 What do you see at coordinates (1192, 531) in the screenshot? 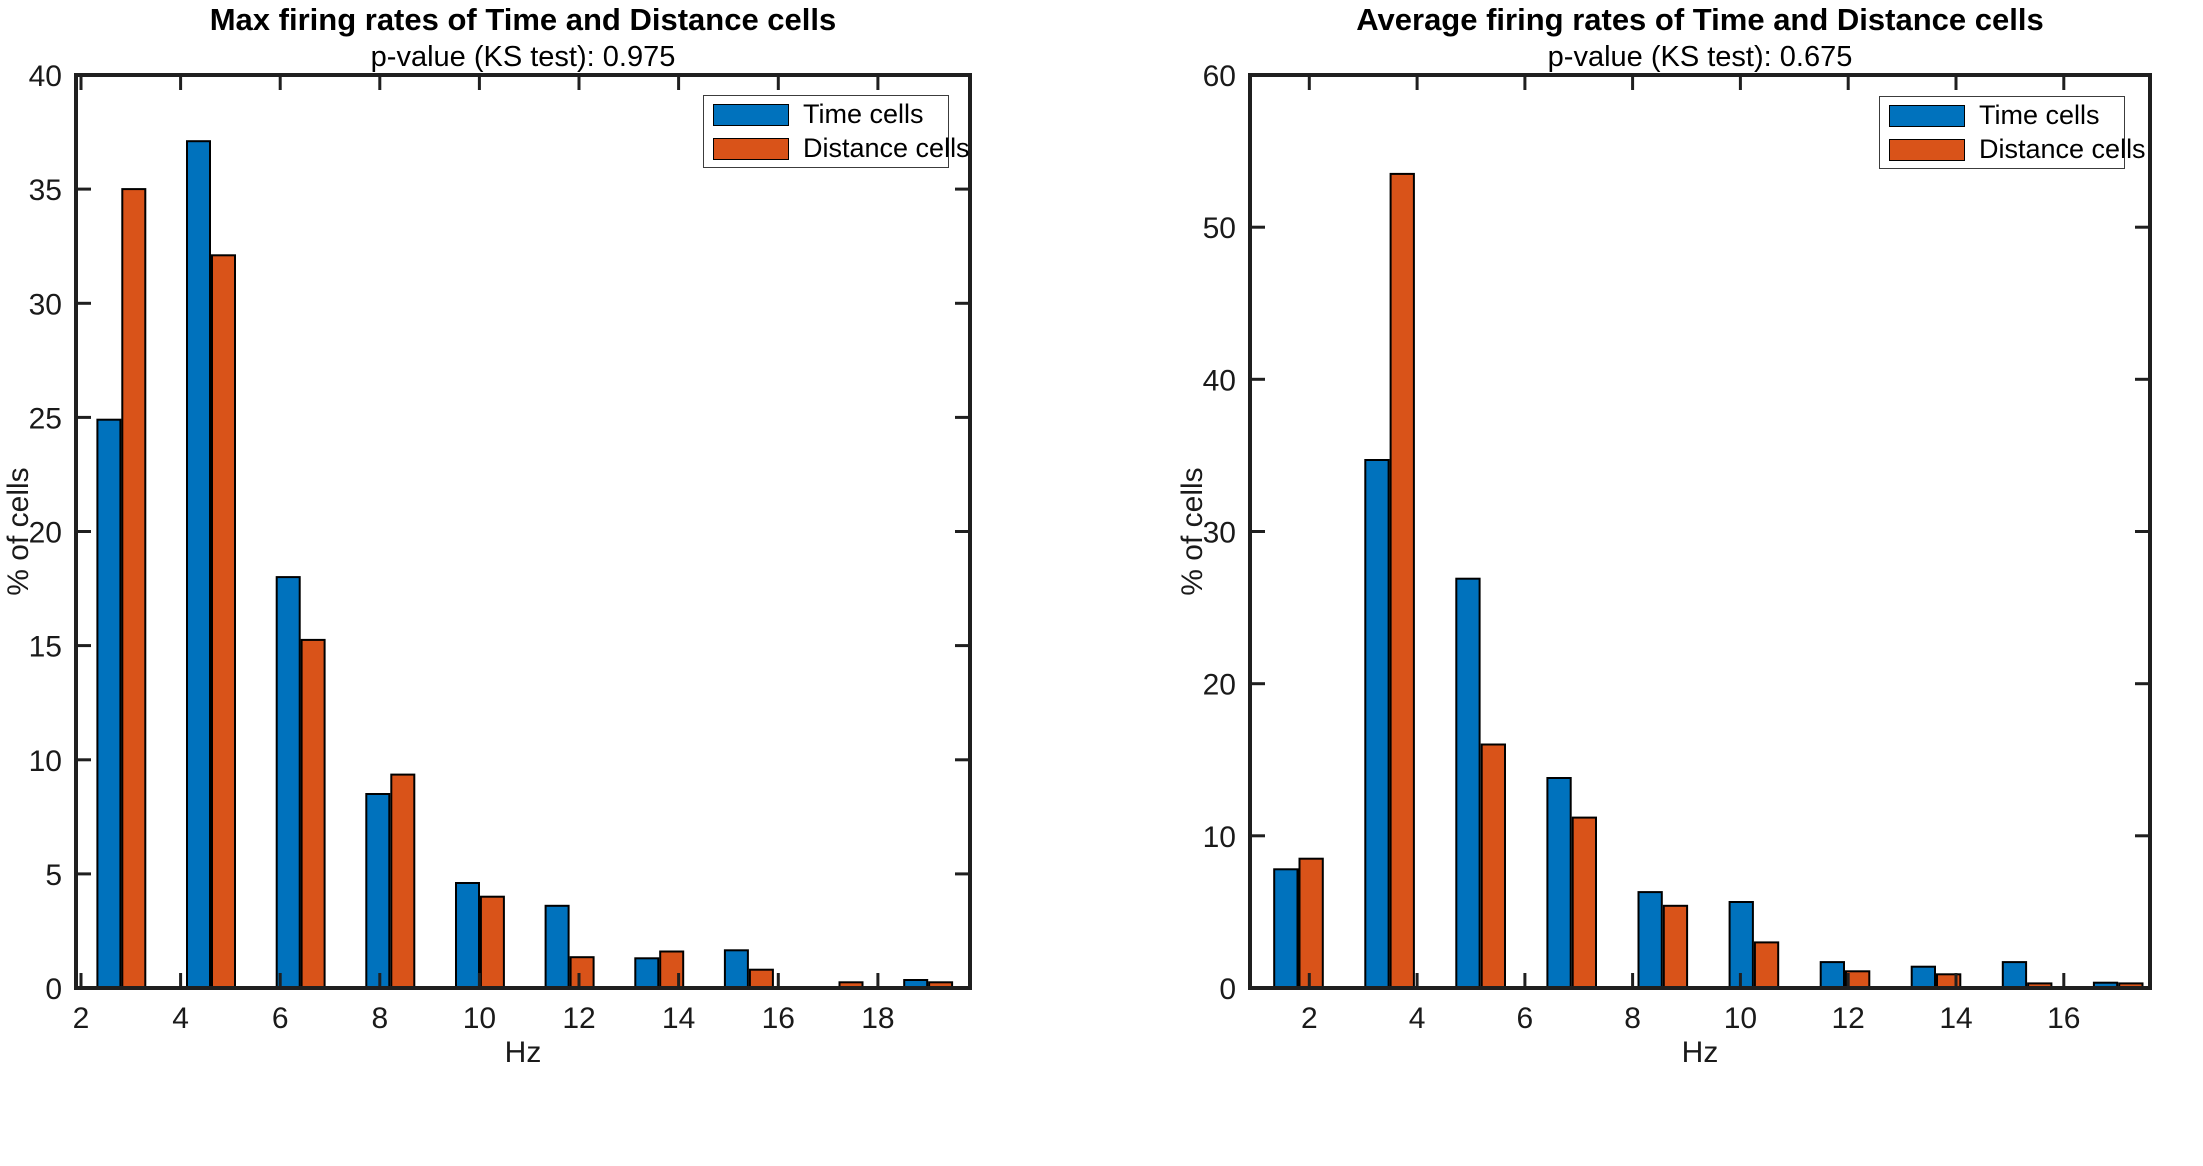
I see `chart2-y-axis-label: % of cells` at bounding box center [1192, 531].